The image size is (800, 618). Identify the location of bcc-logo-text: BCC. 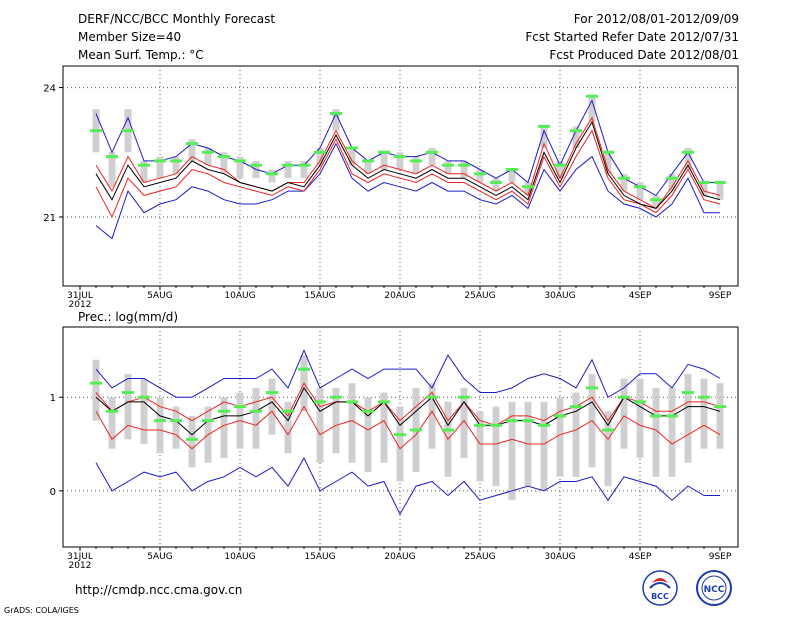
(660, 596).